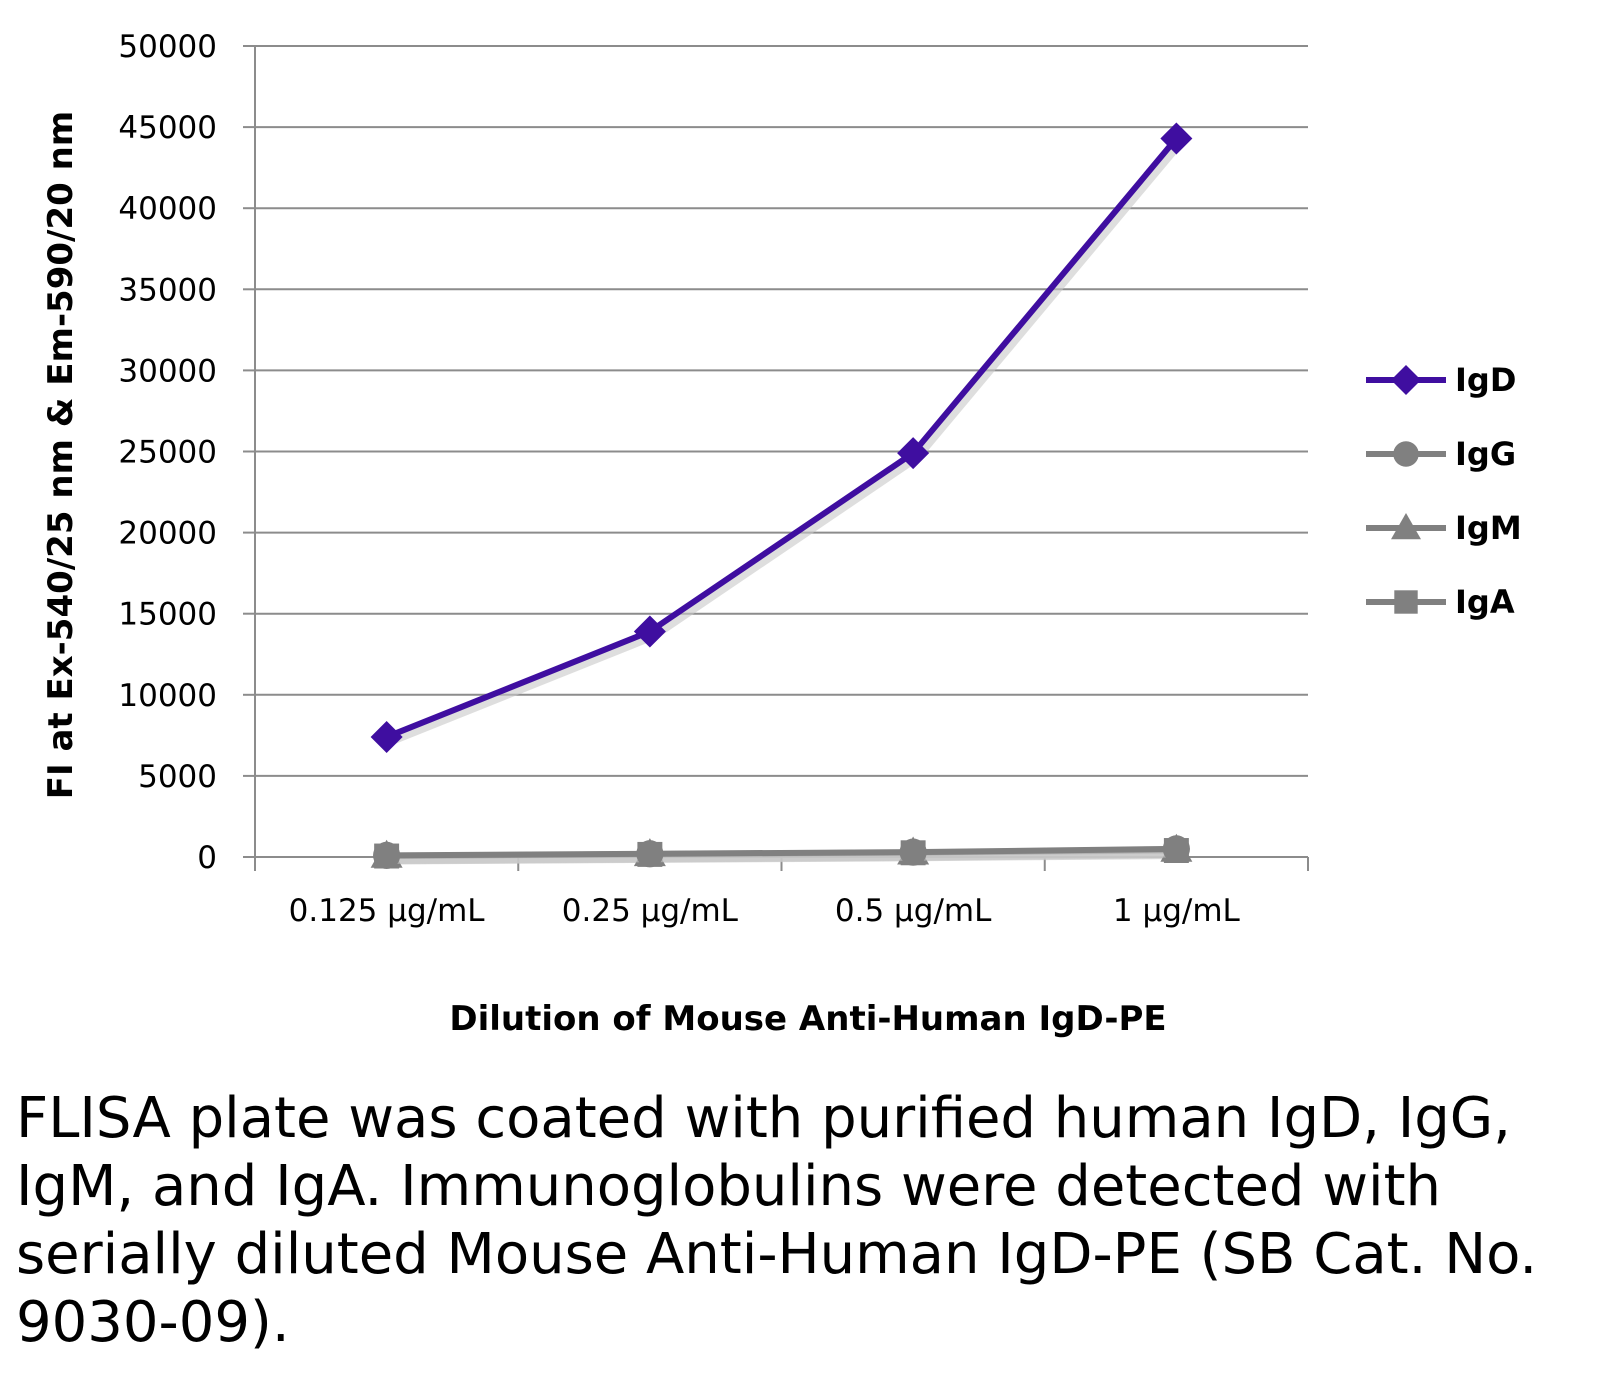  Describe the element at coordinates (387, 911) in the screenshot. I see `x-tick-label: 0.125 µg/mL` at that location.